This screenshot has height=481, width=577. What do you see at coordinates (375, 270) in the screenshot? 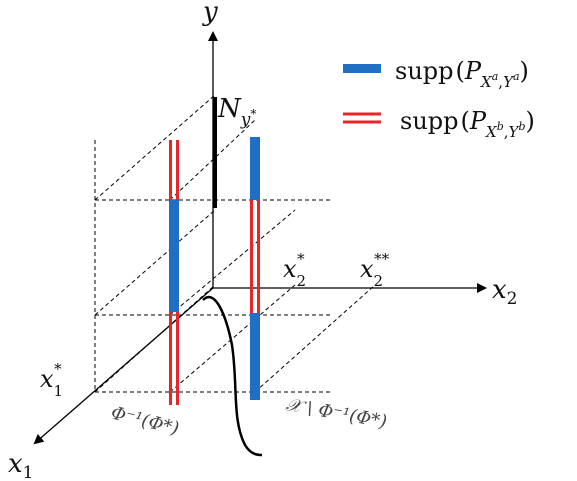
I see `x2-double-star-label: x2**` at bounding box center [375, 270].